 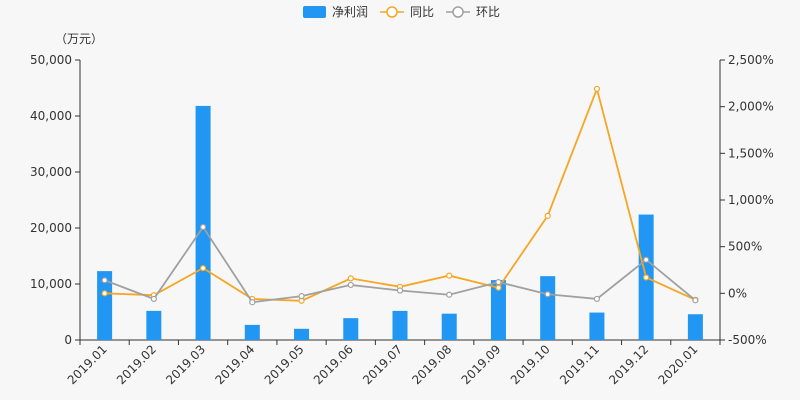 What do you see at coordinates (751, 153) in the screenshot?
I see `right-tick-label: 1,500%` at bounding box center [751, 153].